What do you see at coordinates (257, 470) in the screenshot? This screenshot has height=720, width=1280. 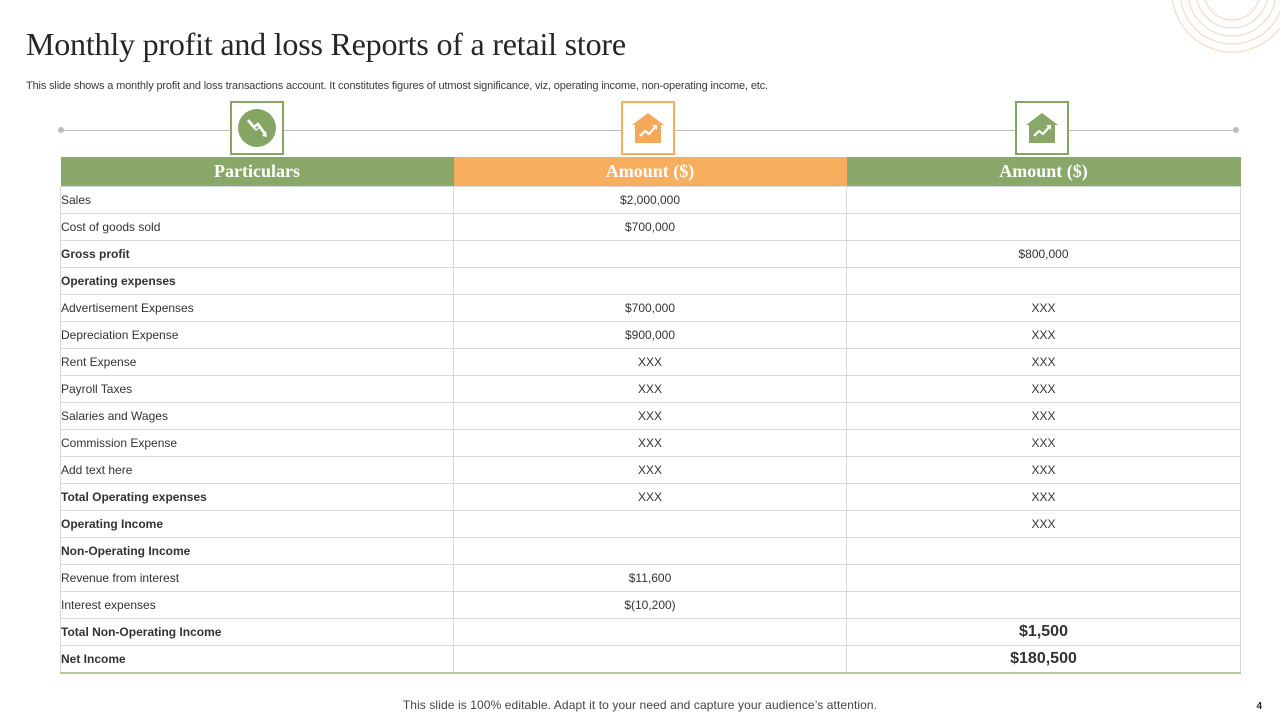 I see `row-label: Add text here` at bounding box center [257, 470].